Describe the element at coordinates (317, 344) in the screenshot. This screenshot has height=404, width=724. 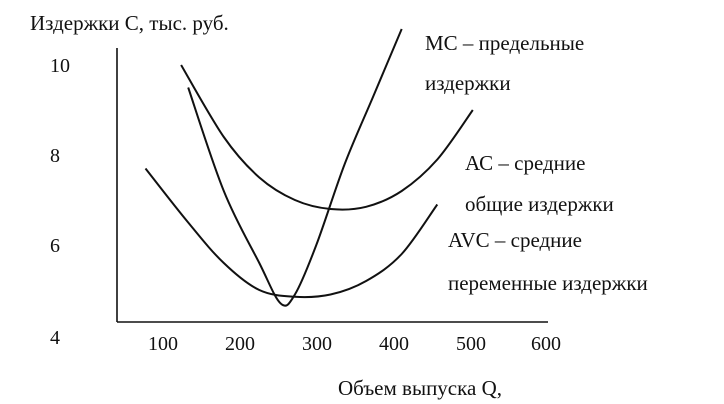
I see `x-tick-label: 300` at that location.